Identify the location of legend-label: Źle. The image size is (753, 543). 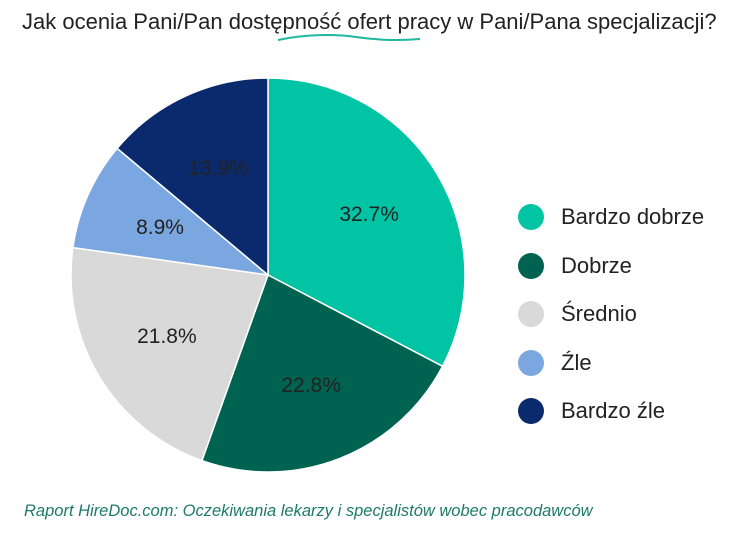
(576, 362).